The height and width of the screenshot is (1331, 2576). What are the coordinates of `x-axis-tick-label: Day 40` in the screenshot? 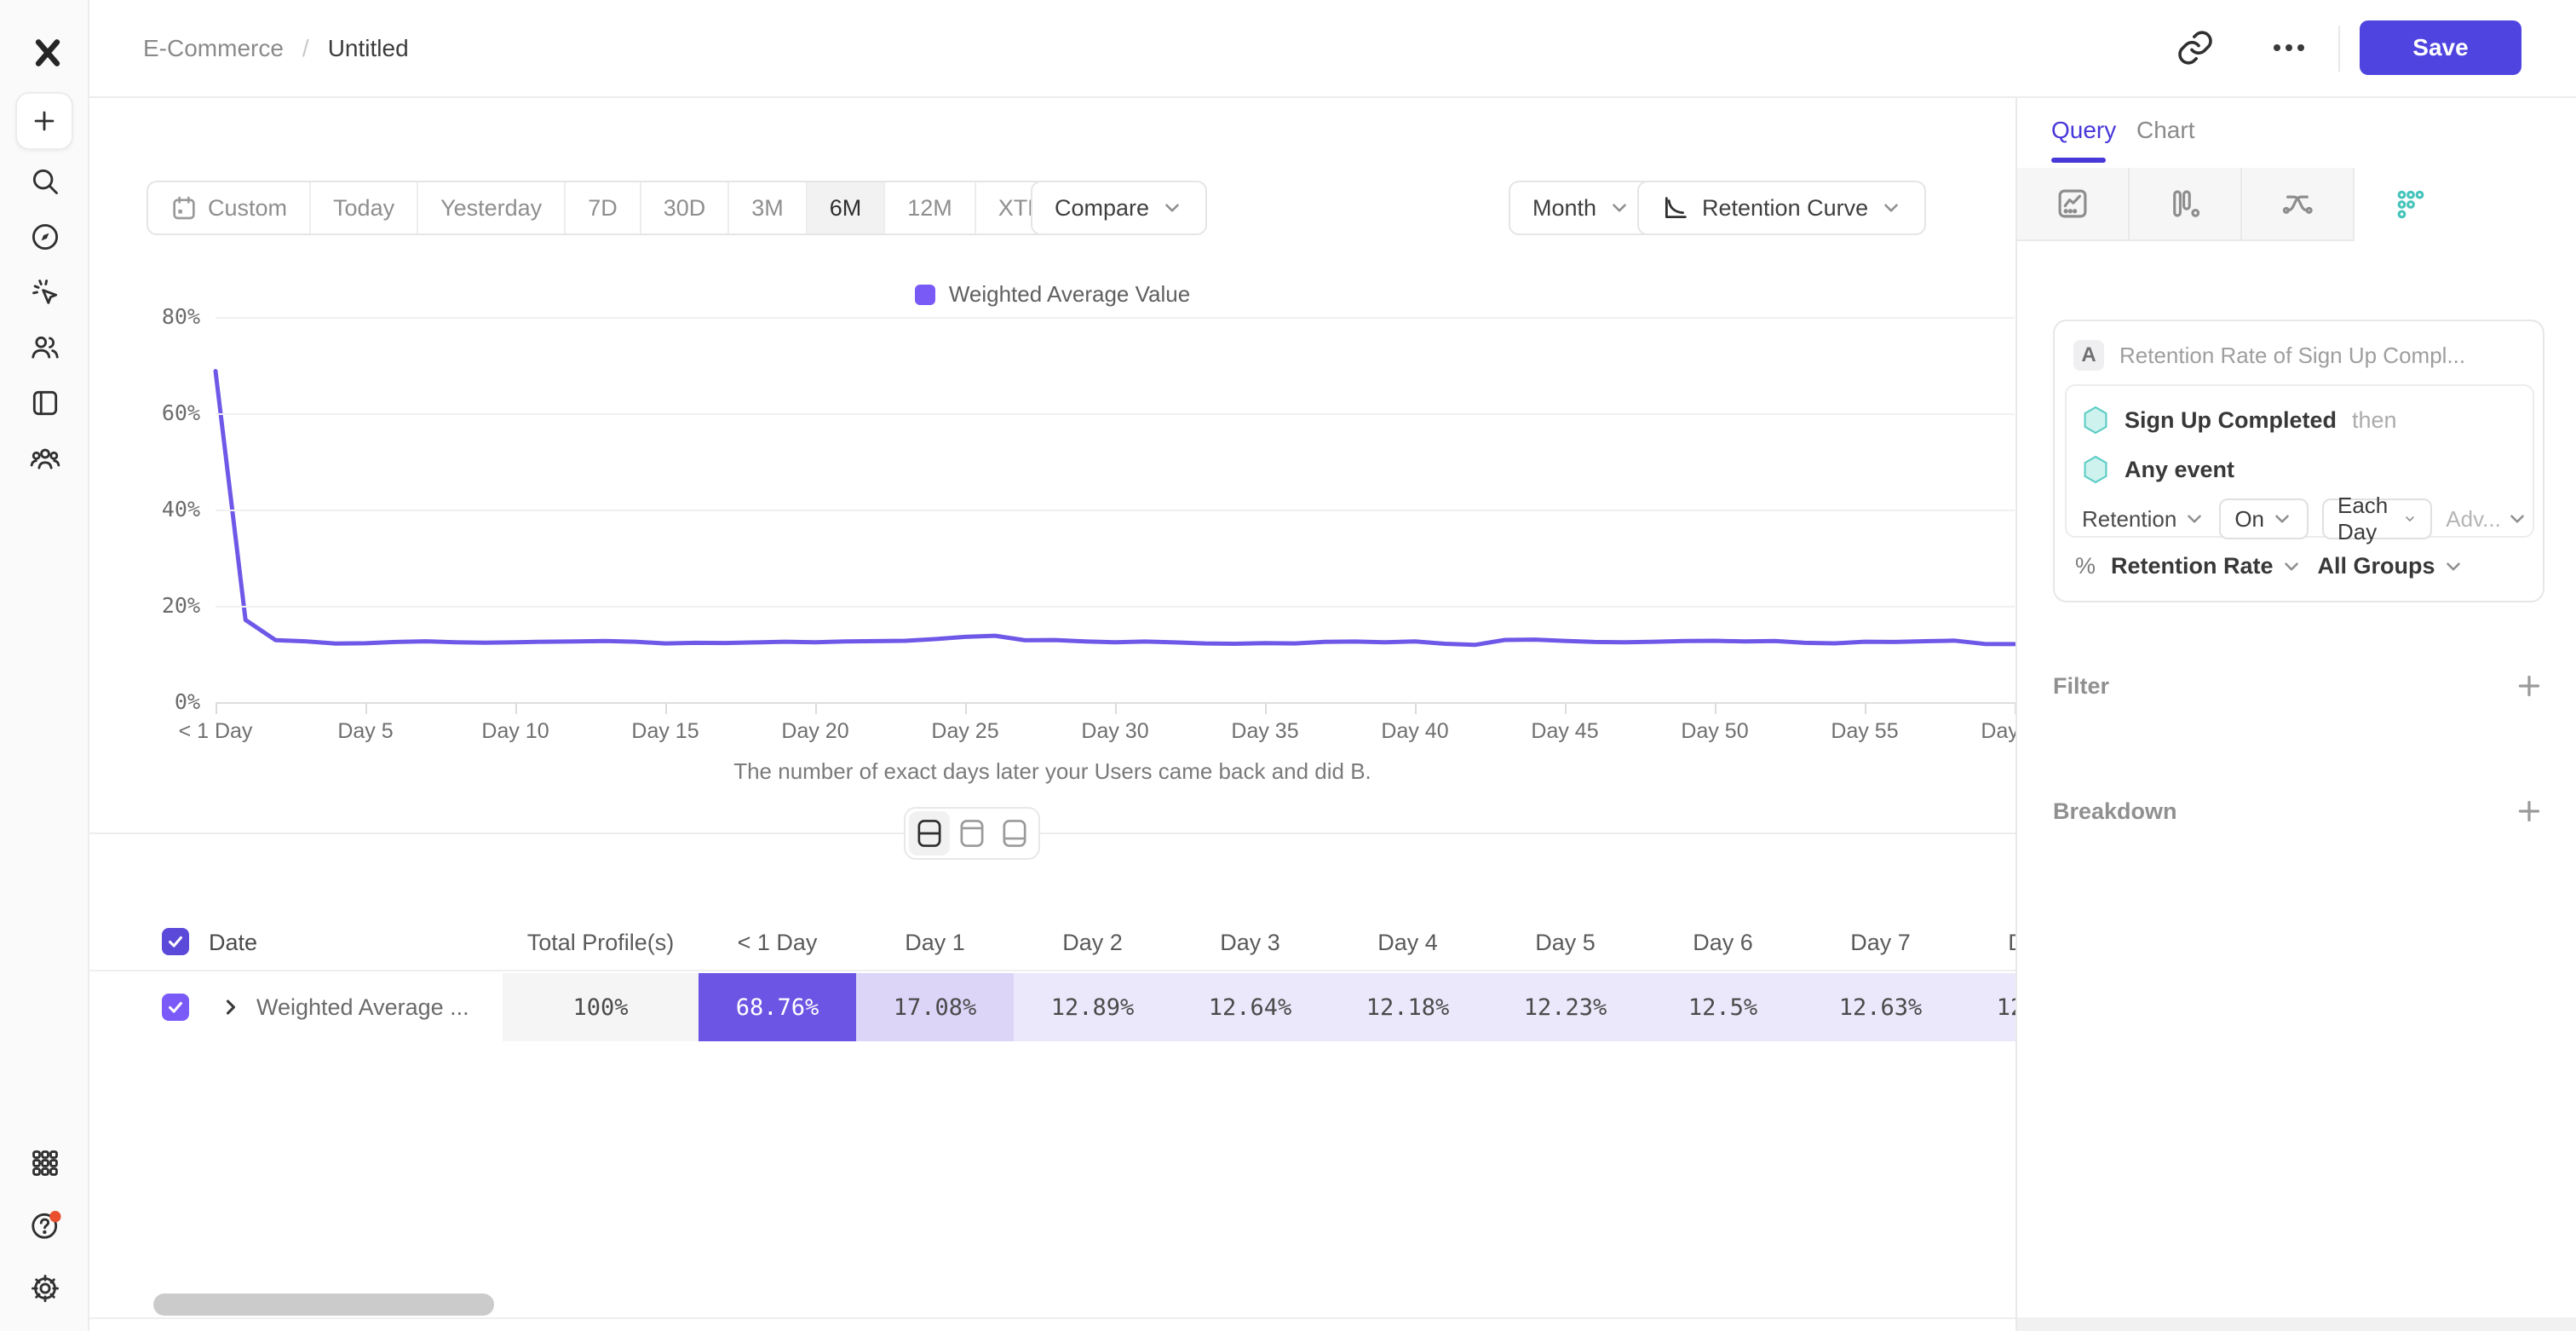 It's located at (1415, 731).